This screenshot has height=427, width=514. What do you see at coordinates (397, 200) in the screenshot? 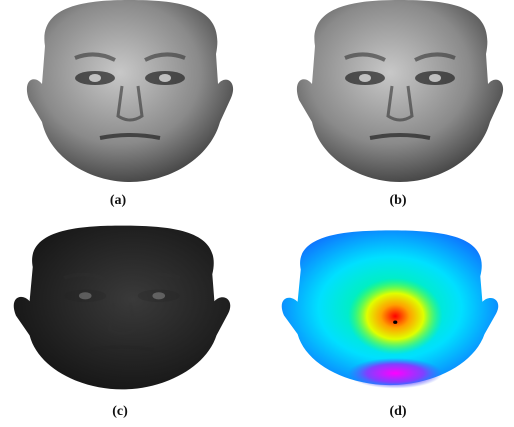
I see `panel-label: (b)` at bounding box center [397, 200].